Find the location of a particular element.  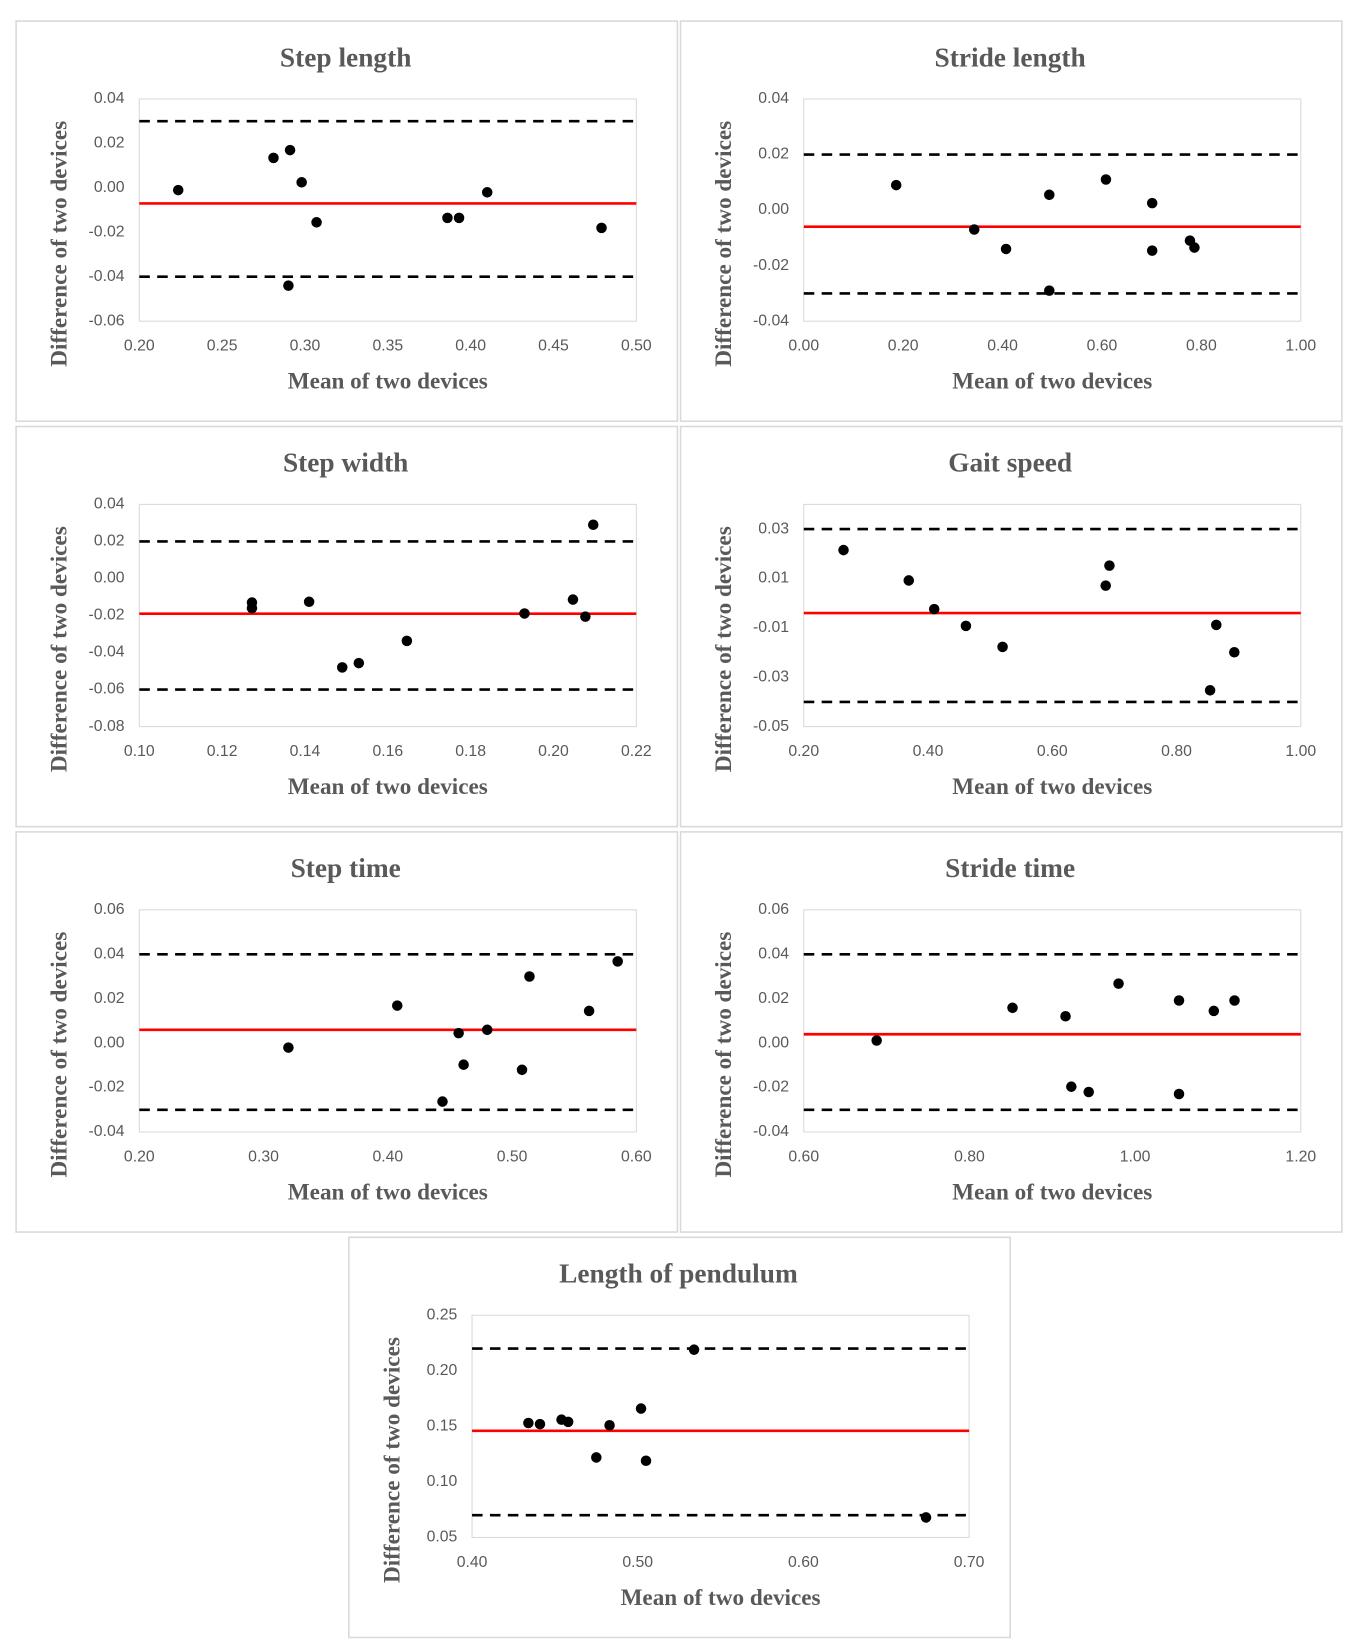

y-tick-label: -0.06 is located at coordinates (107, 320).